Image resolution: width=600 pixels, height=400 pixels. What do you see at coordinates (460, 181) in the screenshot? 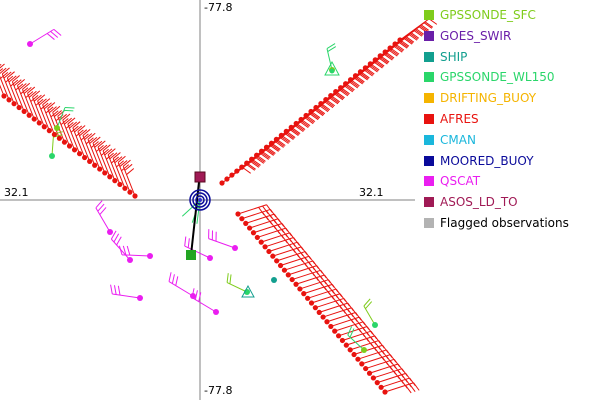
I see `legend-label: QSCAT` at bounding box center [460, 181].